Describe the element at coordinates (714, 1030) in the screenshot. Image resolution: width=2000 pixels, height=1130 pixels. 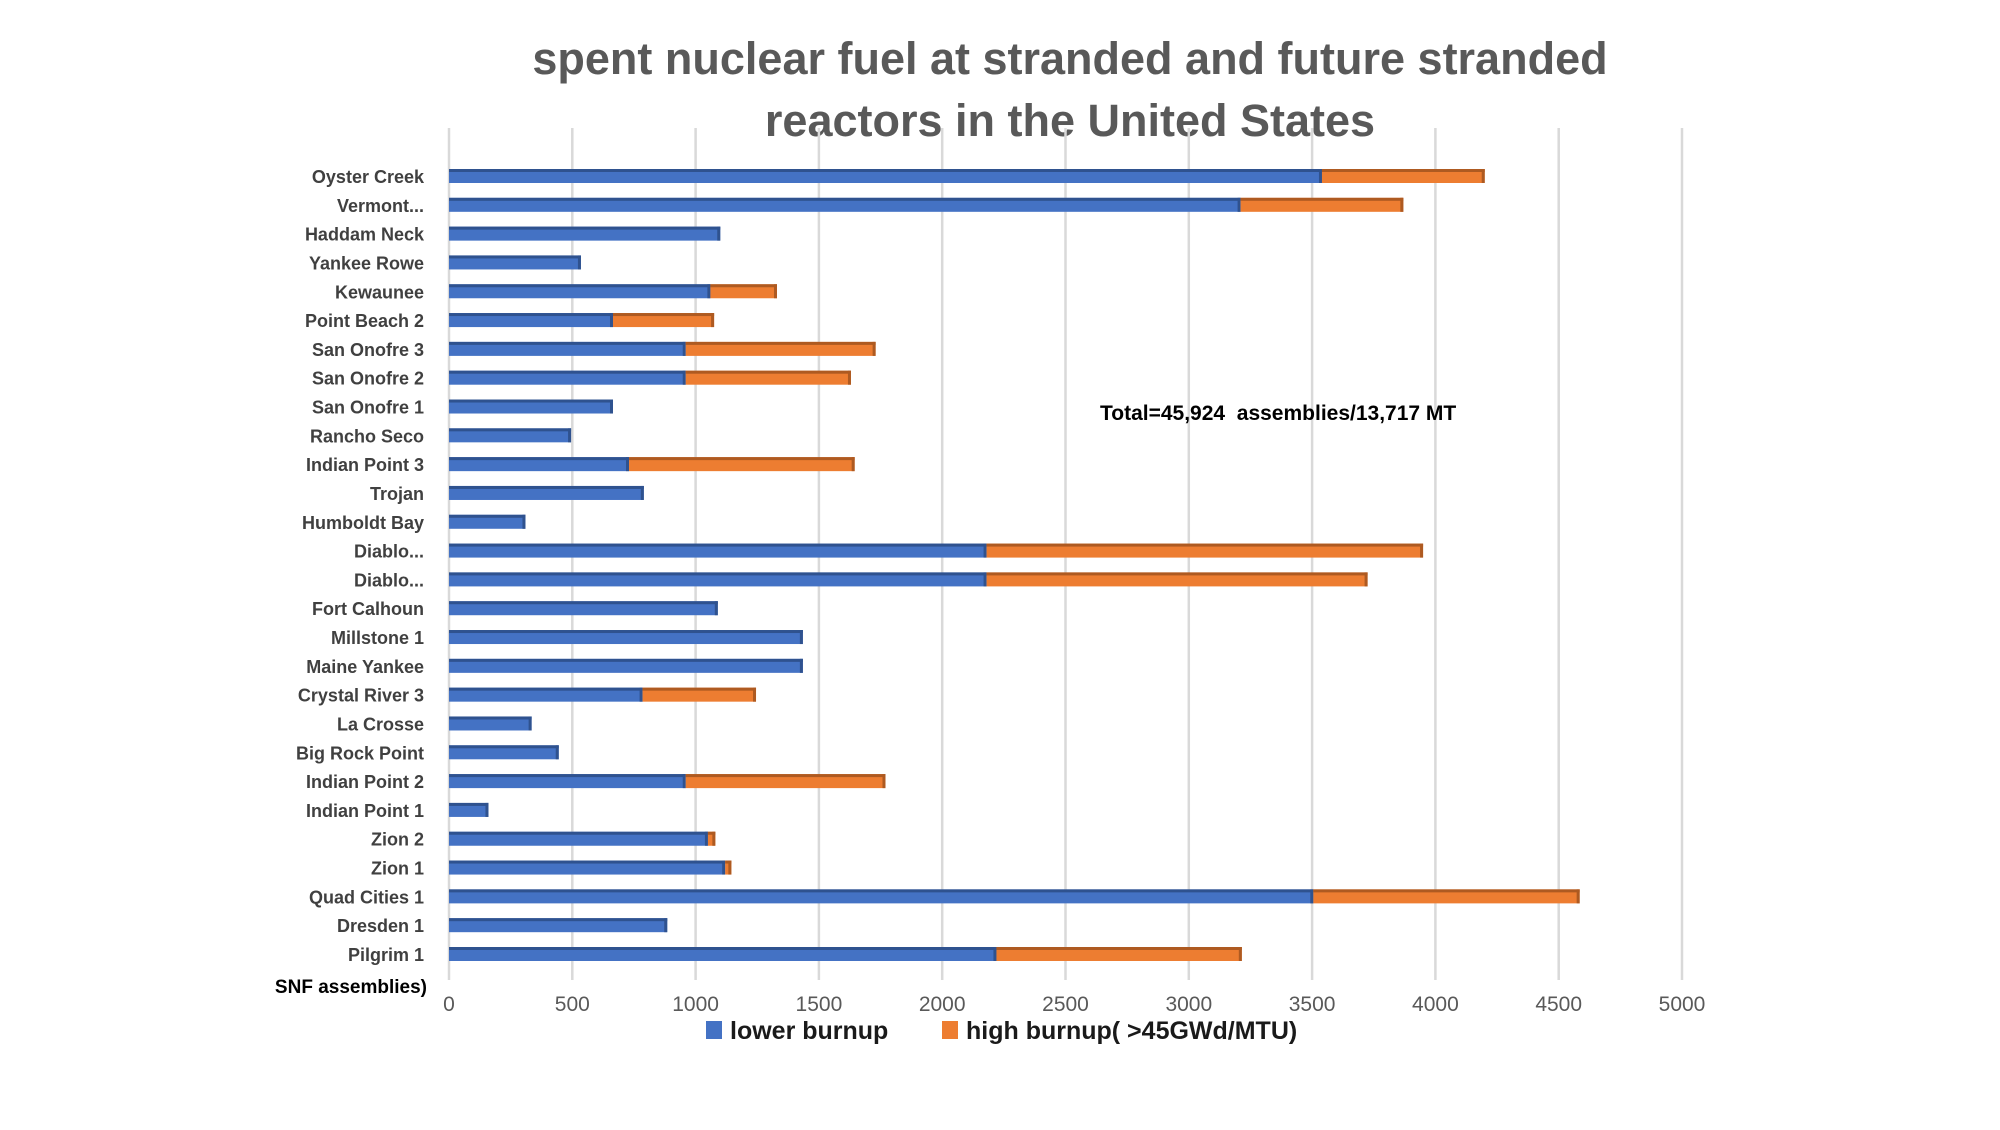
I see `legend-swatch-lower-burnup` at that location.